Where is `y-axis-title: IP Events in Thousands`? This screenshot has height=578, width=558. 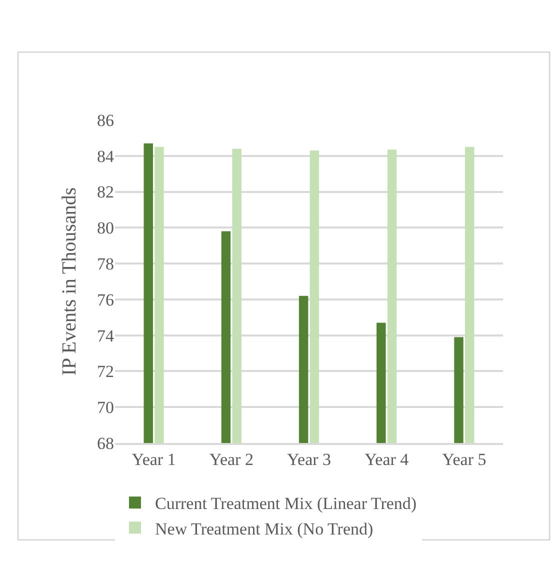
y-axis-title: IP Events in Thousands is located at coordinates (69, 281).